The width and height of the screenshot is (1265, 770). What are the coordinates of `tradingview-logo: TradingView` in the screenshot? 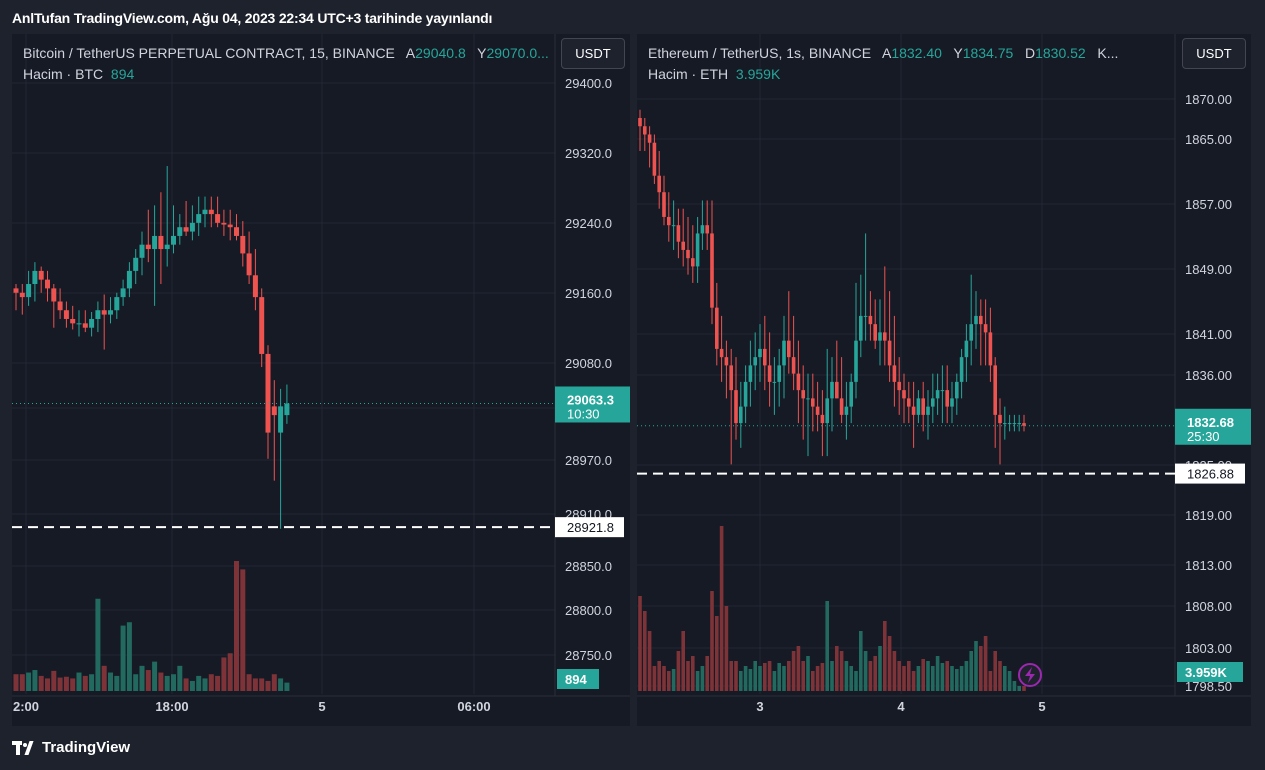 It's located at (71, 747).